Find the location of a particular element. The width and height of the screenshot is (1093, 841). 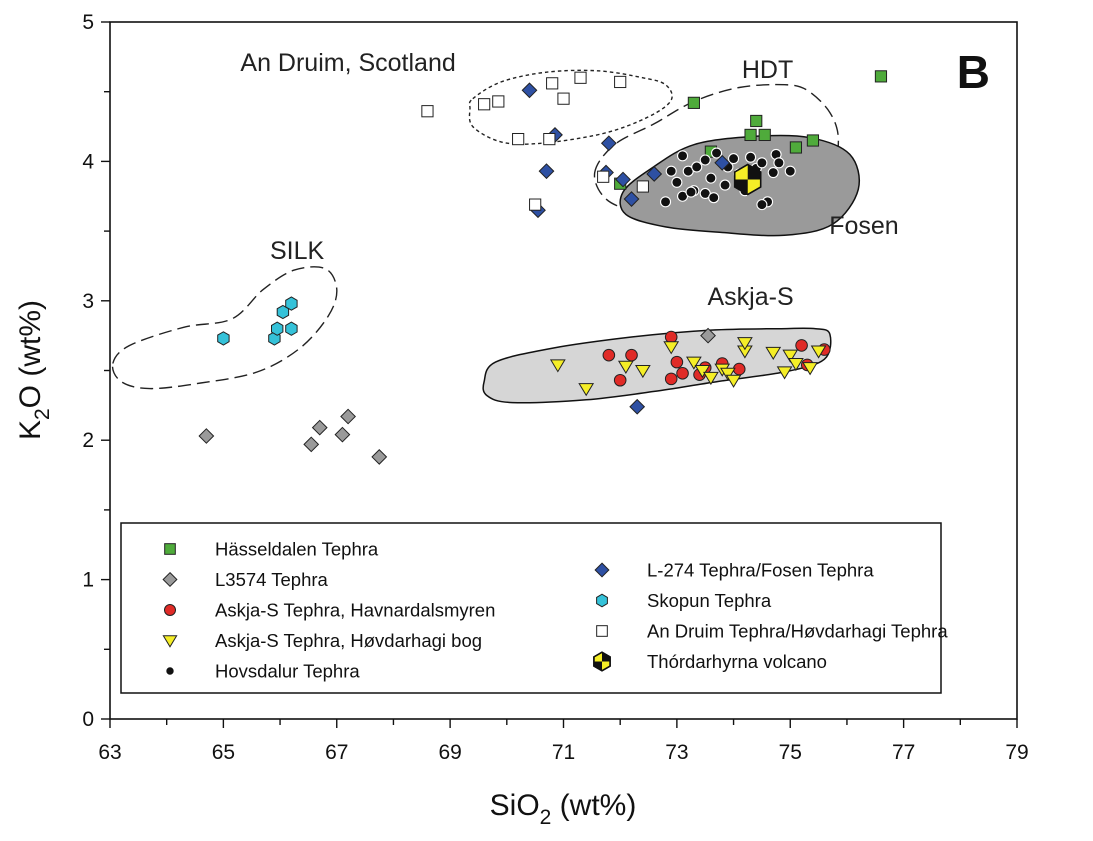

series-an-druim-tephra-hovdarhagi-tephra is located at coordinates (535, 141).